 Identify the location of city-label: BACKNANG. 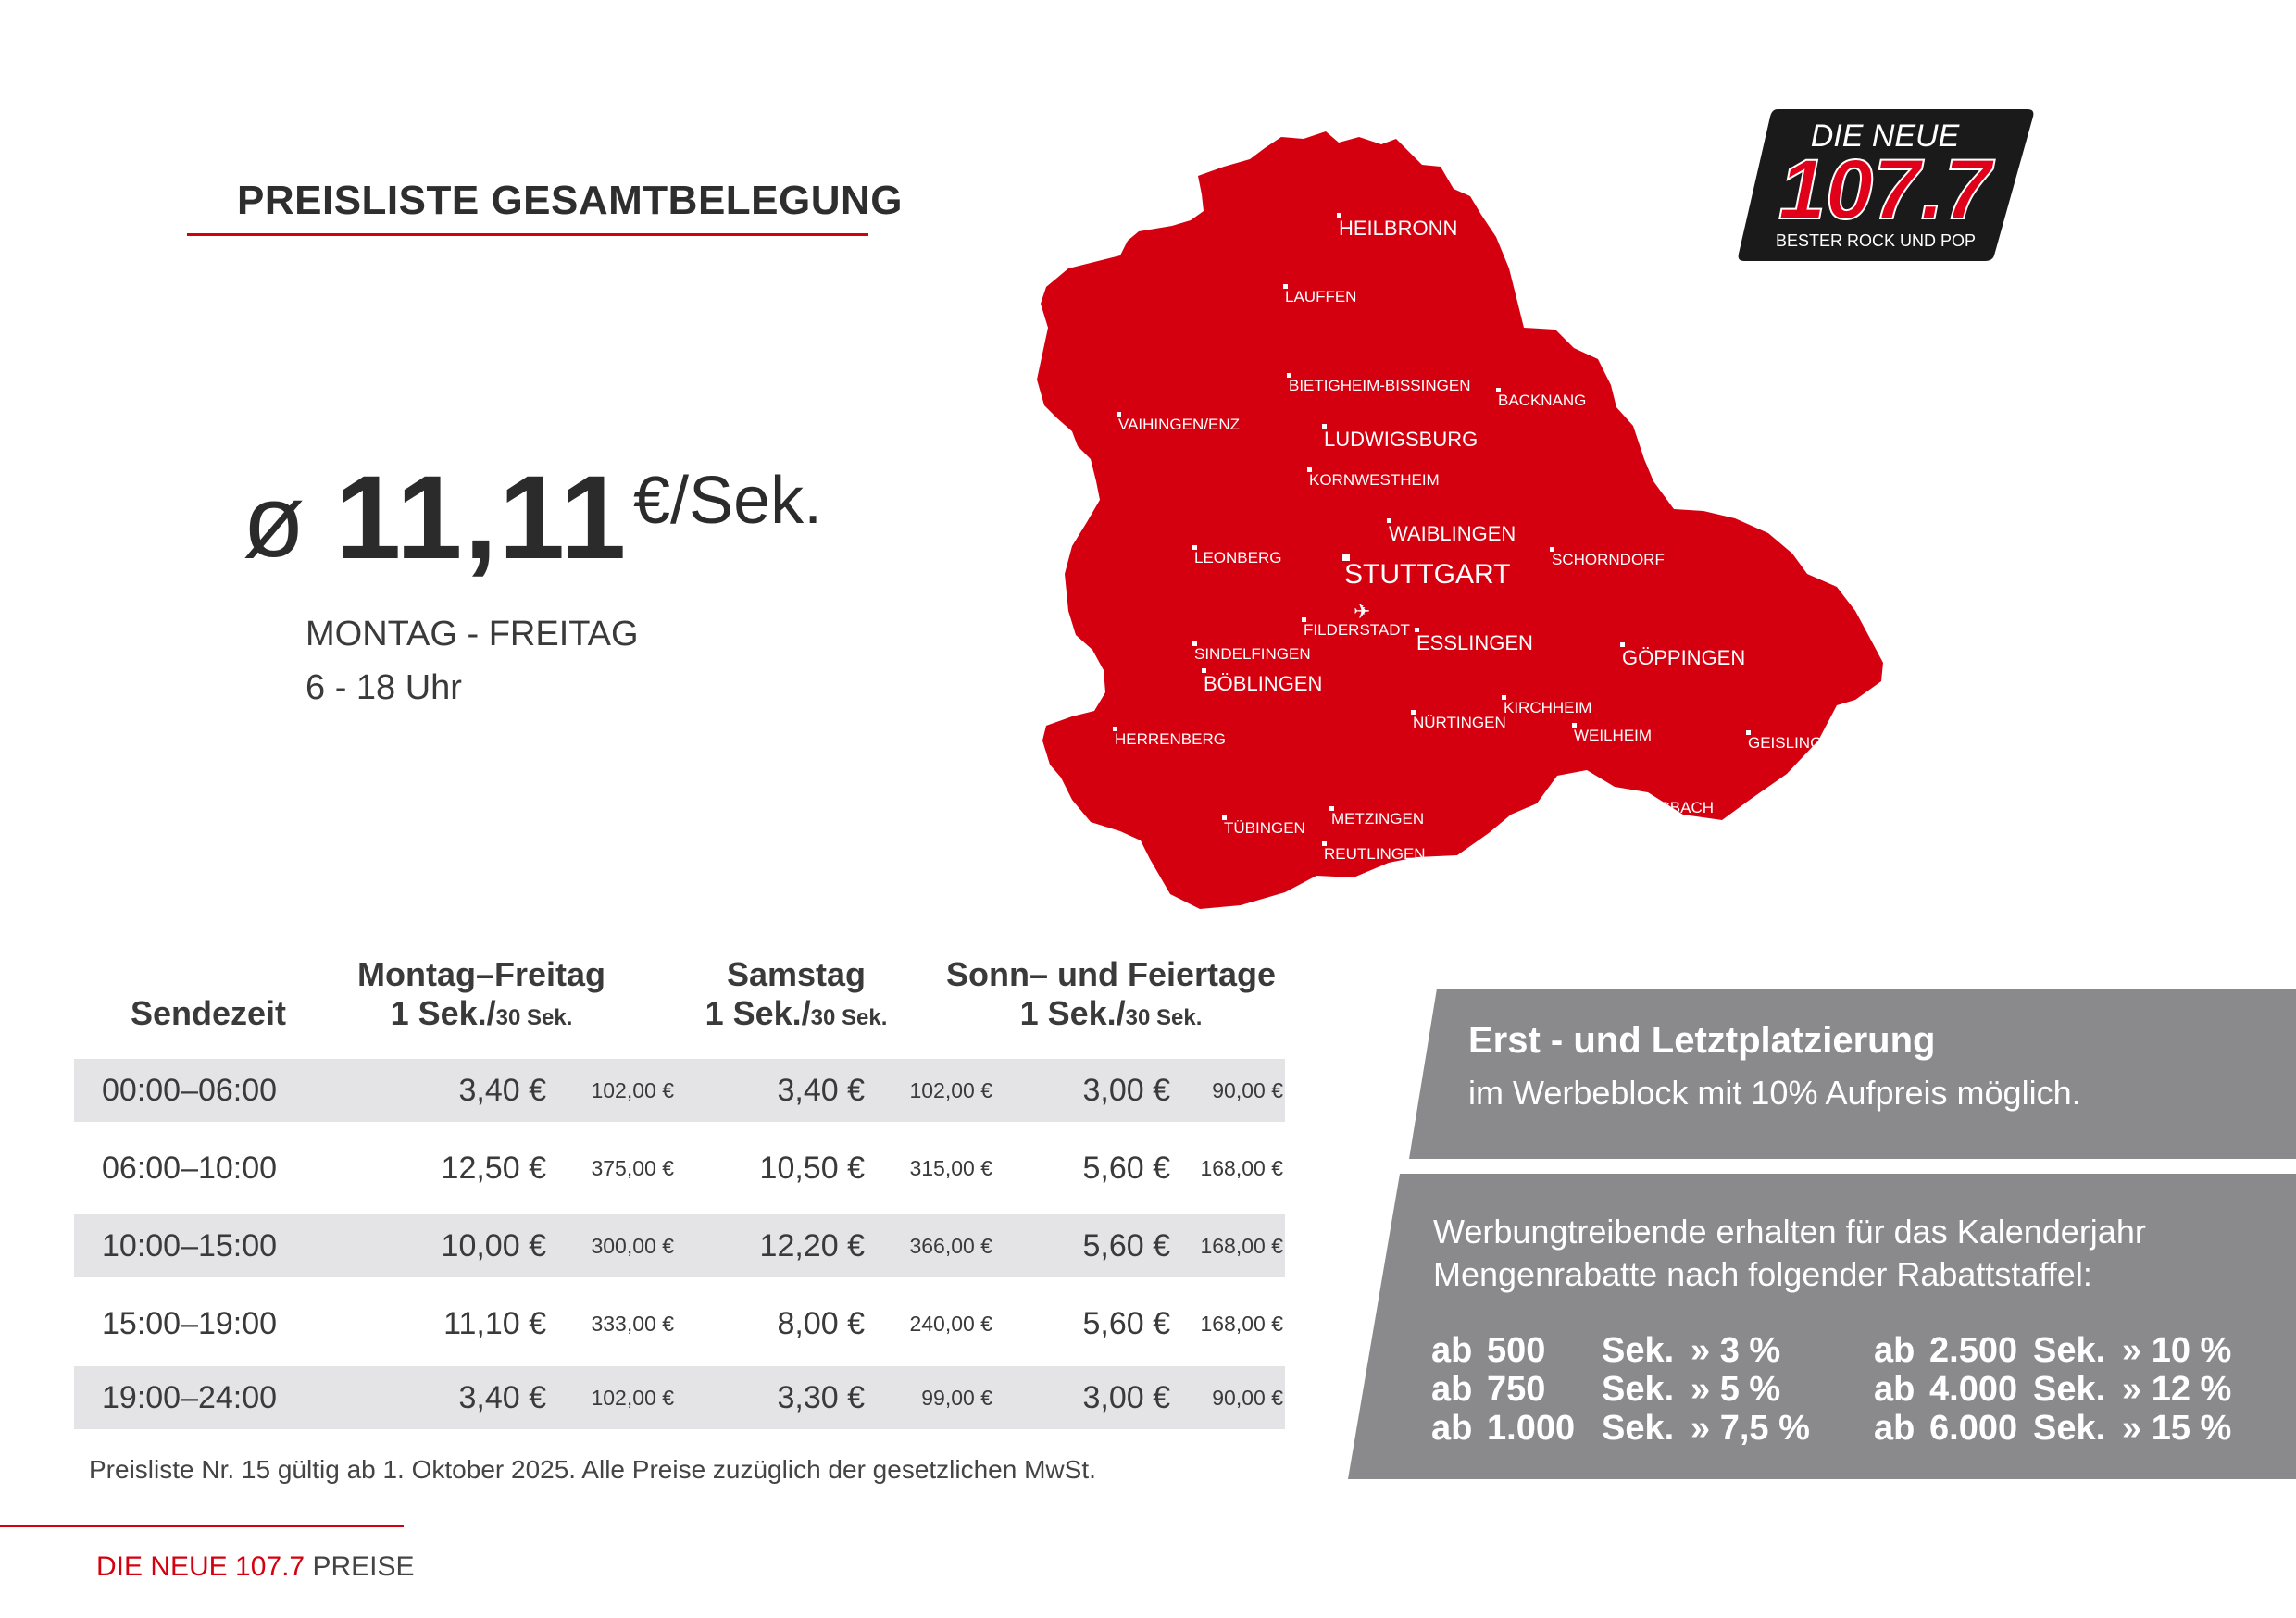
(1542, 400).